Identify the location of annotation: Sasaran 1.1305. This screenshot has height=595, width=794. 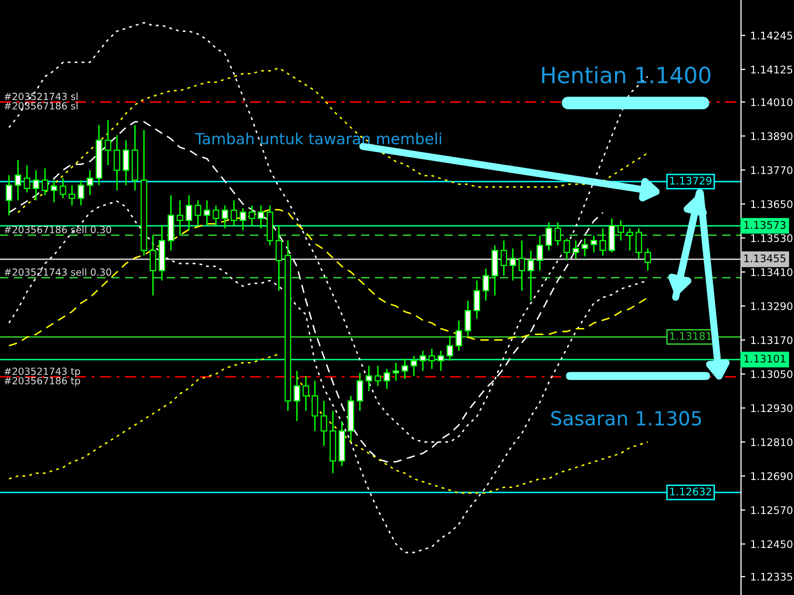
(626, 418).